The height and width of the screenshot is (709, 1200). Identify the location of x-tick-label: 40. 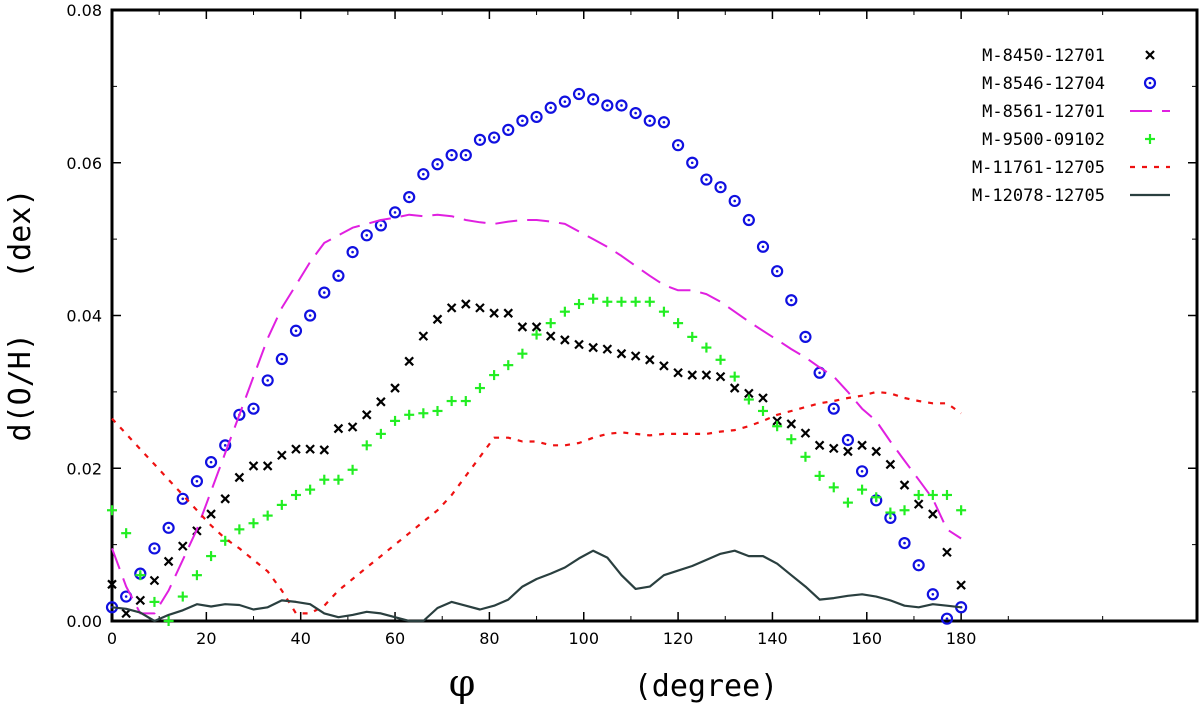
(301, 638).